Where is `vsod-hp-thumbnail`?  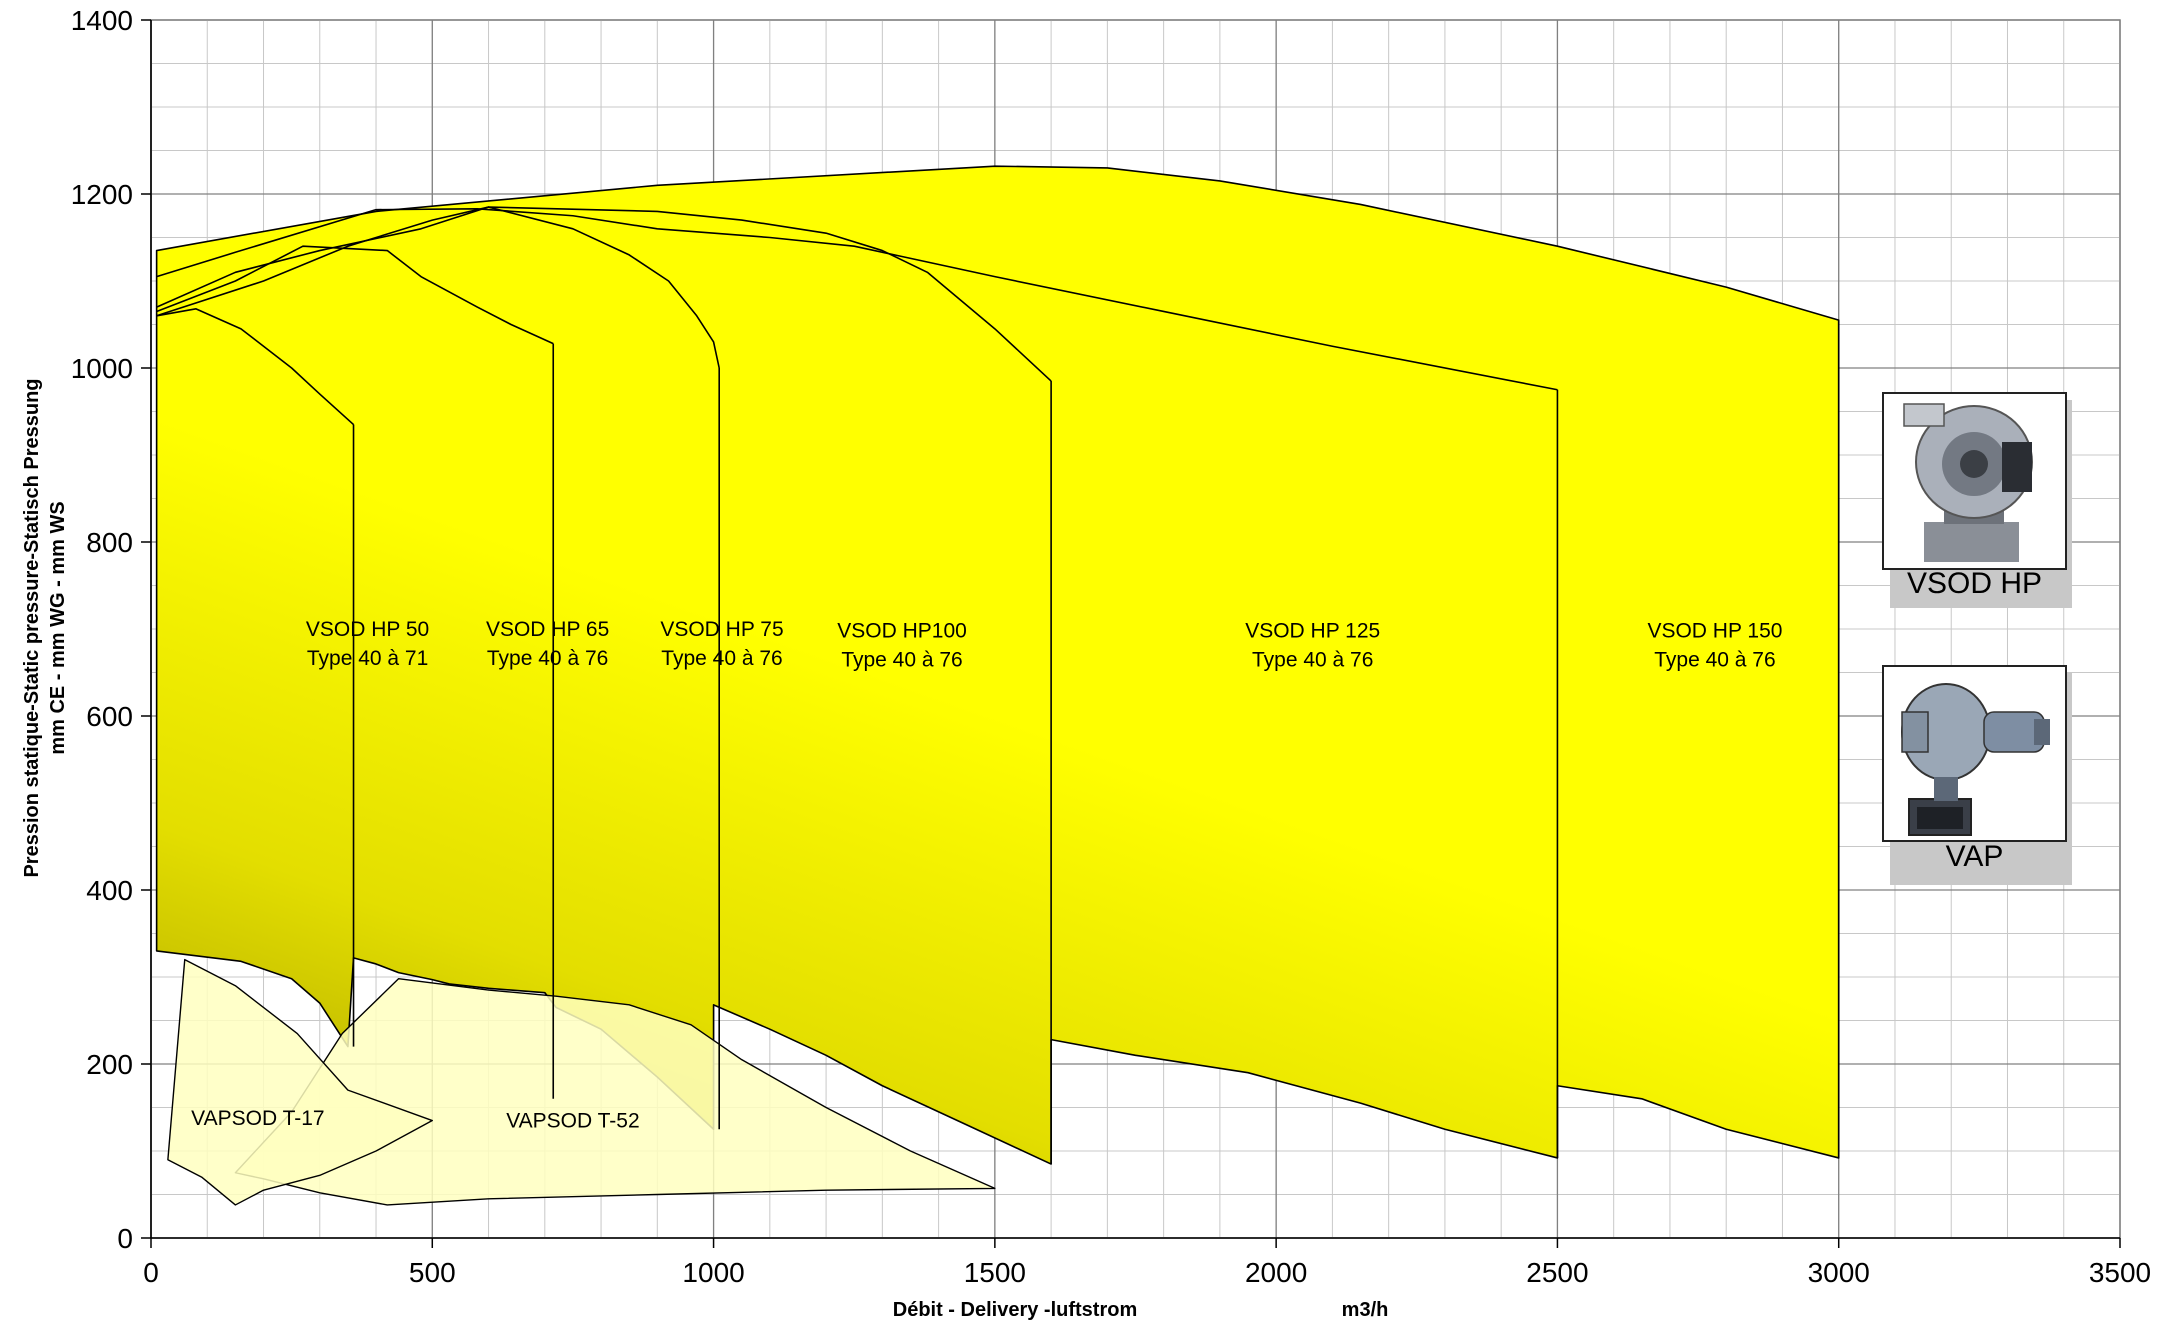 vsod-hp-thumbnail is located at coordinates (1974, 481).